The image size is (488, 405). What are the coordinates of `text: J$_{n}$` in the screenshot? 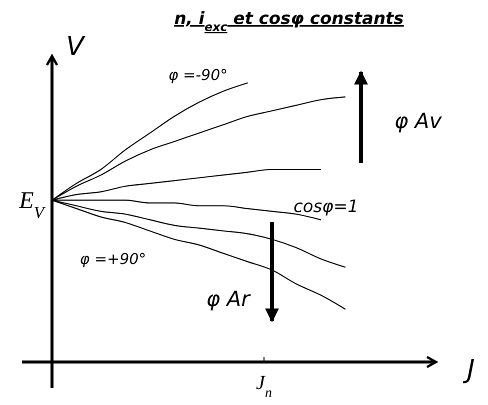 It's located at (264, 386).